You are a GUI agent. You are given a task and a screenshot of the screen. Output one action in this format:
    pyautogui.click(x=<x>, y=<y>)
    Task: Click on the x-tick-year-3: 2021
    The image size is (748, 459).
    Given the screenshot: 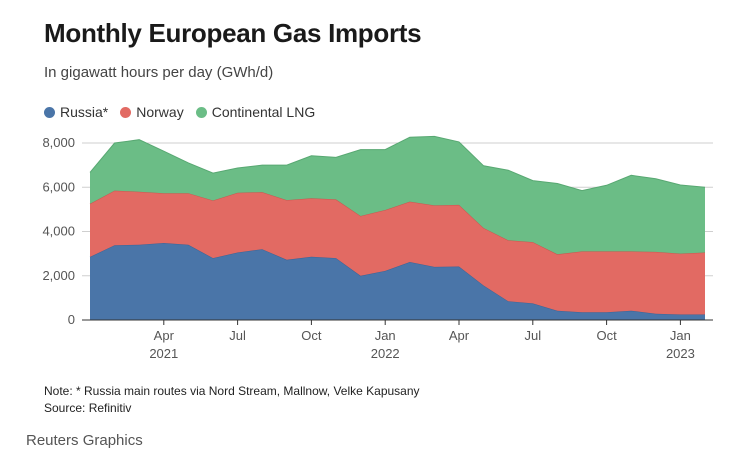 What is the action you would take?
    pyautogui.click(x=163, y=353)
    